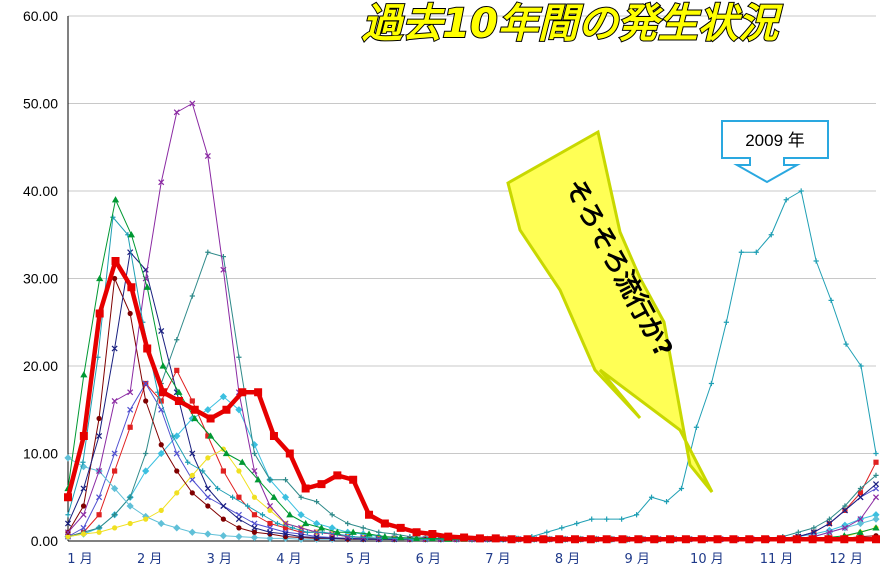 The image size is (882, 569). What do you see at coordinates (40, 191) in the screenshot?
I see `y-tick-label: 40.00` at bounding box center [40, 191].